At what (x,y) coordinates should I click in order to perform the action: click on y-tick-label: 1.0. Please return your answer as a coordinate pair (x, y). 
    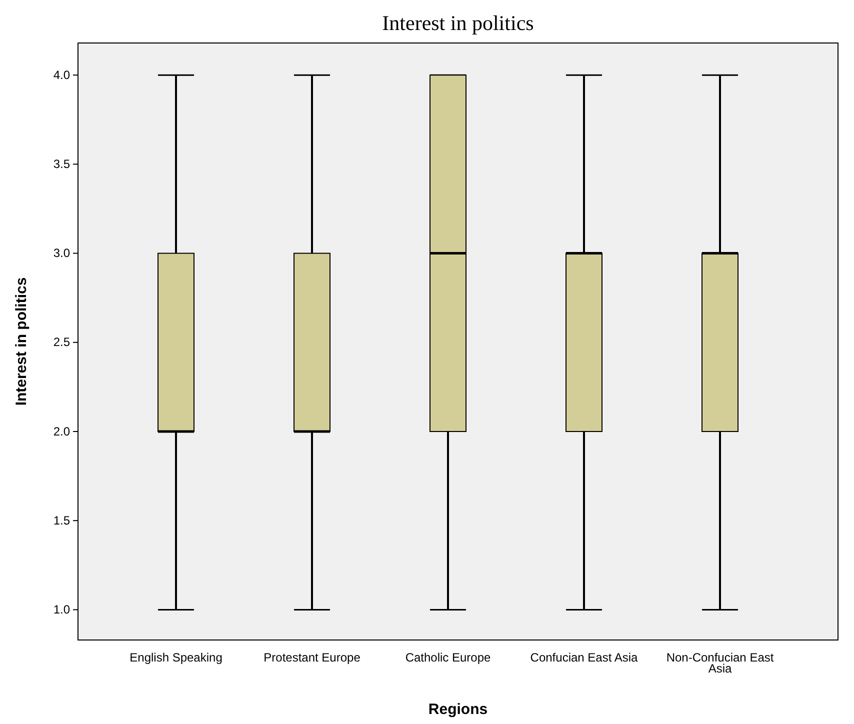
    Looking at the image, I should click on (61, 609).